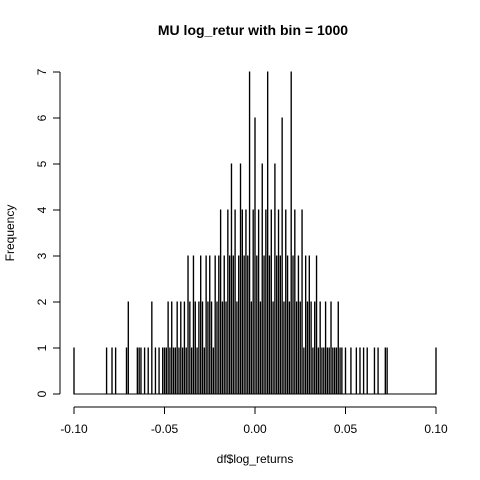 This screenshot has width=480, height=480. What do you see at coordinates (255, 459) in the screenshot?
I see `x-axis-label: df$log_returns` at bounding box center [255, 459].